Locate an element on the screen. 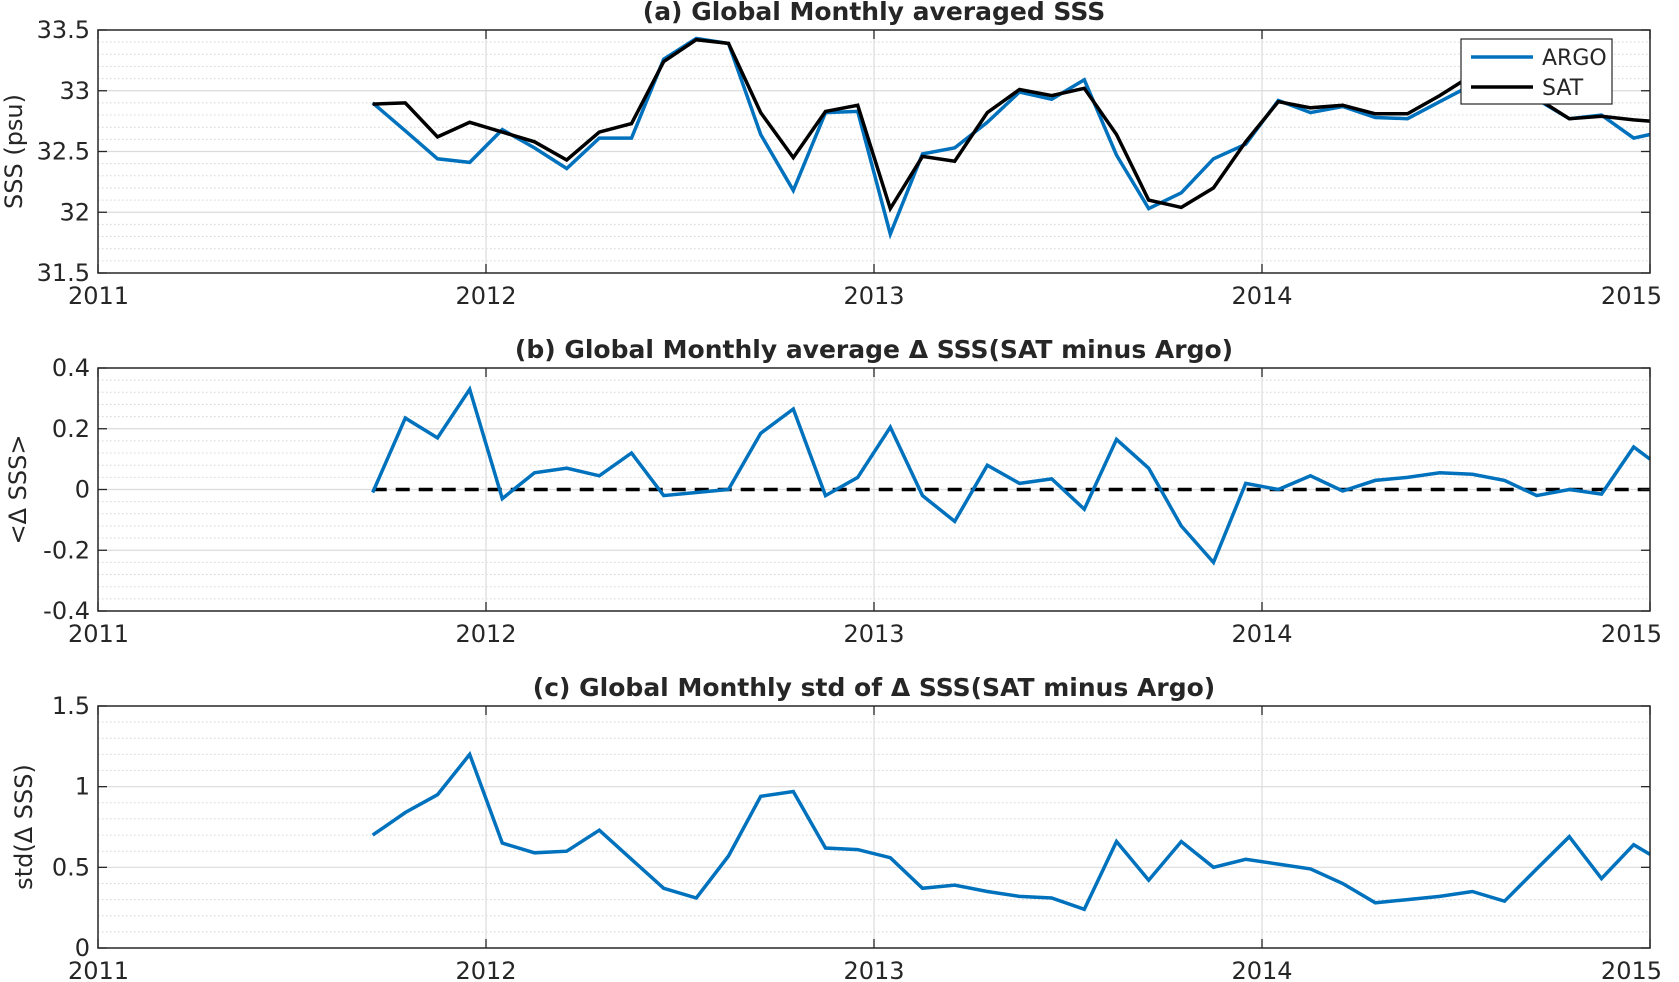  y-tick-label: 32 is located at coordinates (74, 212).